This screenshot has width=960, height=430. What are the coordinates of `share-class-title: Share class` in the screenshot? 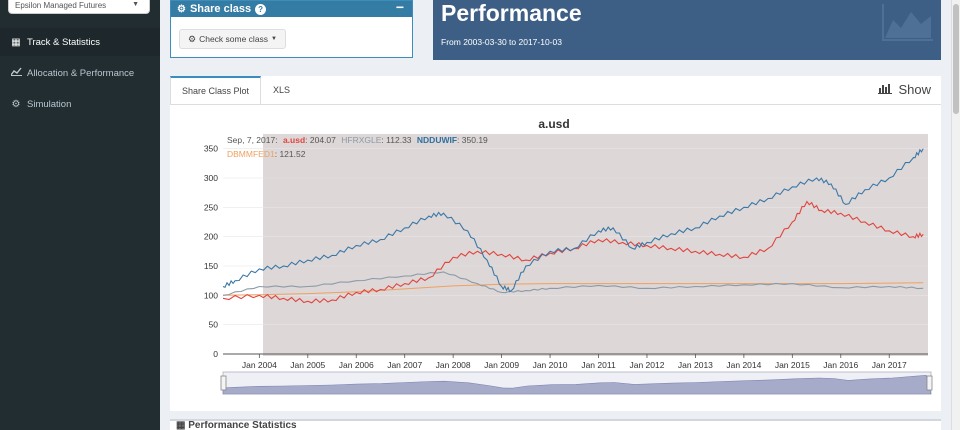 It's located at (220, 9).